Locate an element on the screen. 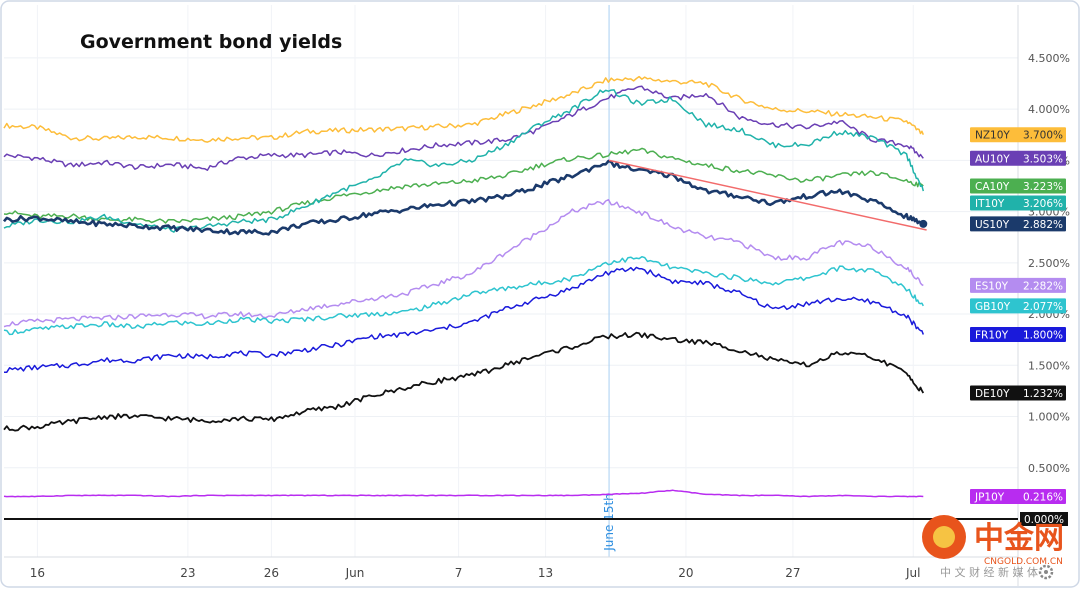 The width and height of the screenshot is (1080, 592). x-tick-label: 20 is located at coordinates (685, 573).